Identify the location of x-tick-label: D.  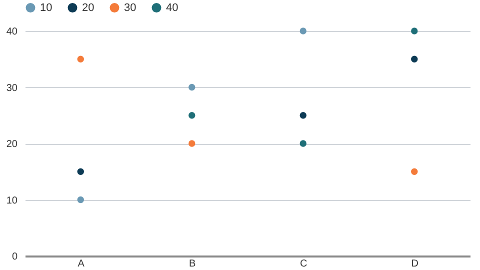
(414, 264).